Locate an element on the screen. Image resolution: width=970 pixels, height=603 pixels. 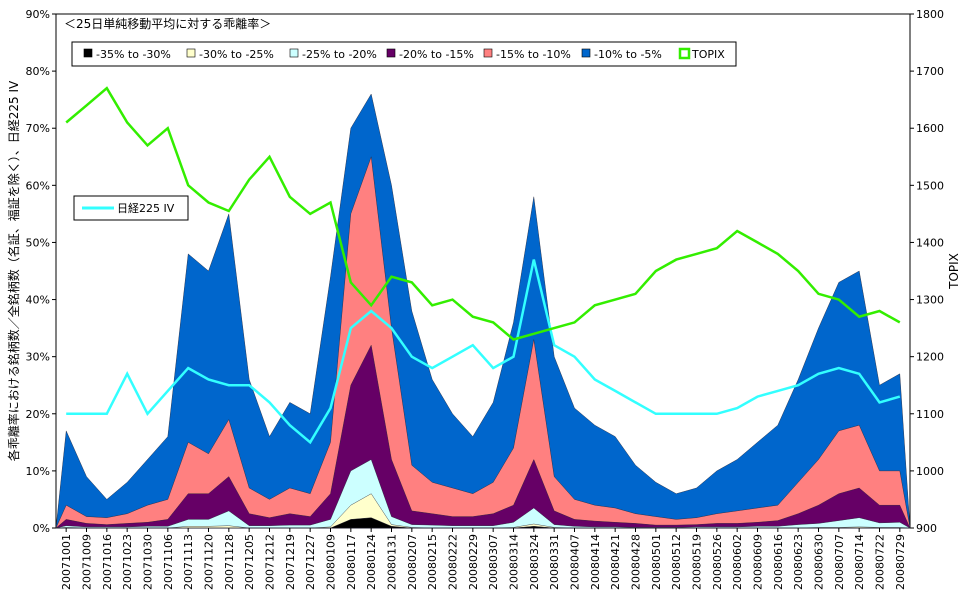
iv-legend: 日経225 IV is located at coordinates (131, 208).